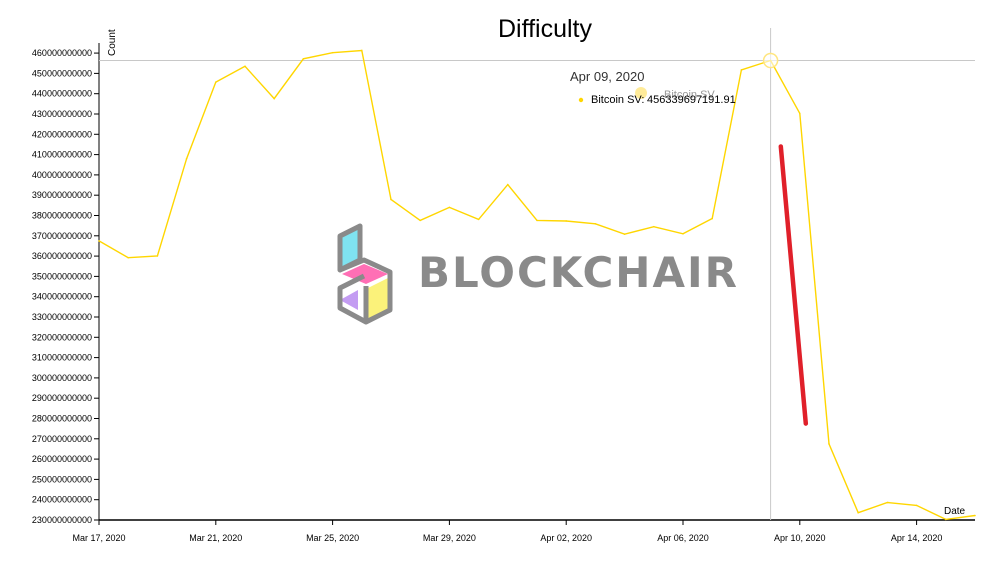 The width and height of the screenshot is (1005, 566). I want to click on annotation-stroke, so click(793, 285).